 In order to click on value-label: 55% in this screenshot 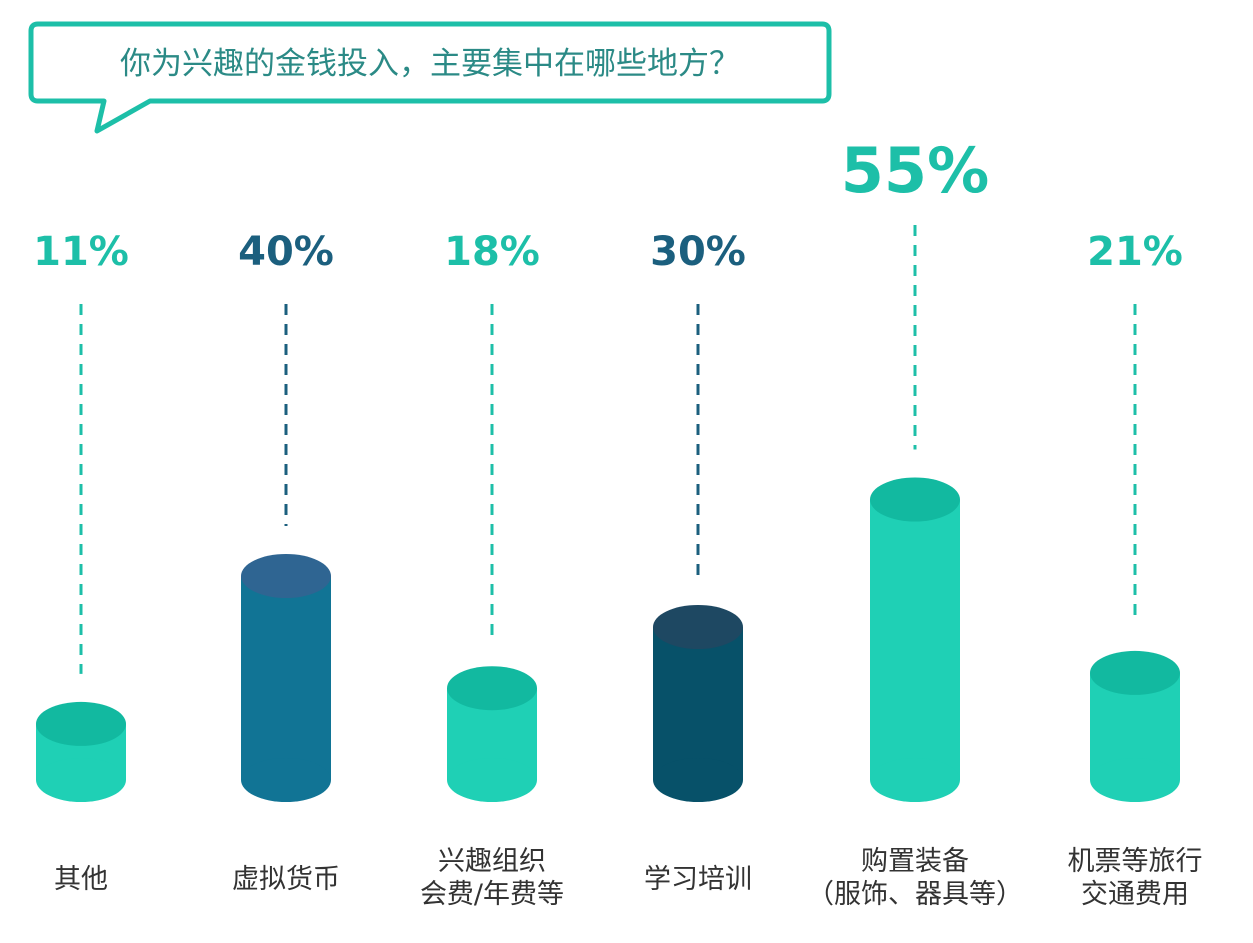, I will do `click(915, 170)`.